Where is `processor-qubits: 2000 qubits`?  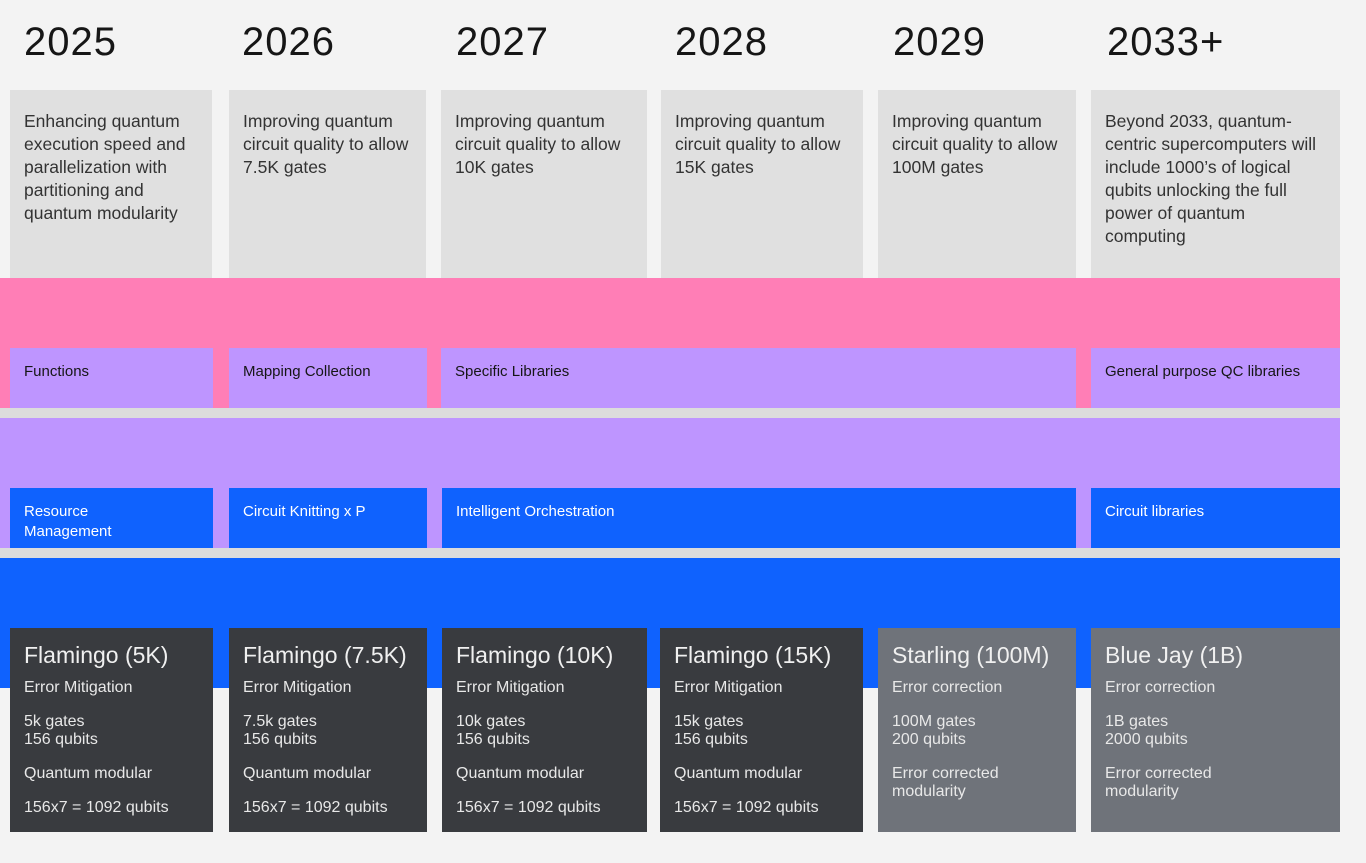
processor-qubits: 2000 qubits is located at coordinates (1146, 739).